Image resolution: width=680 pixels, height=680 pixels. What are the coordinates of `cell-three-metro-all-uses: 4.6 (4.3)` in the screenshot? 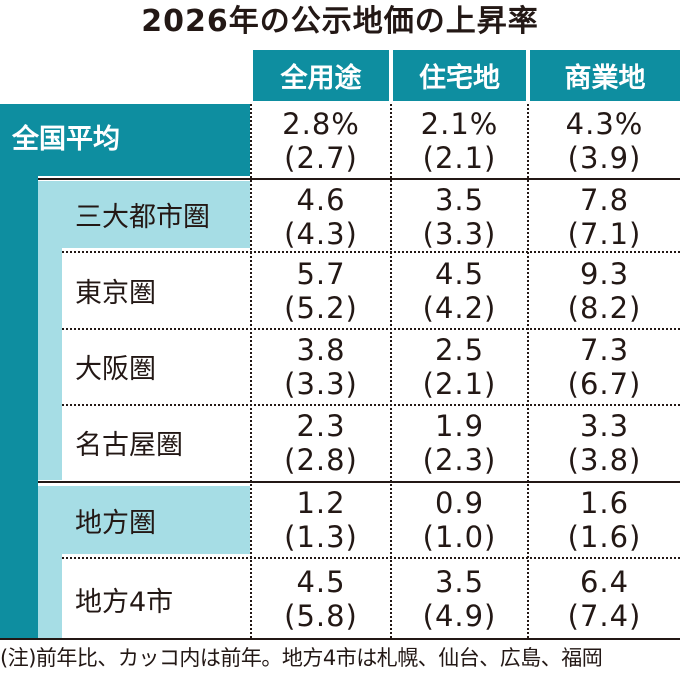 It's located at (321, 216).